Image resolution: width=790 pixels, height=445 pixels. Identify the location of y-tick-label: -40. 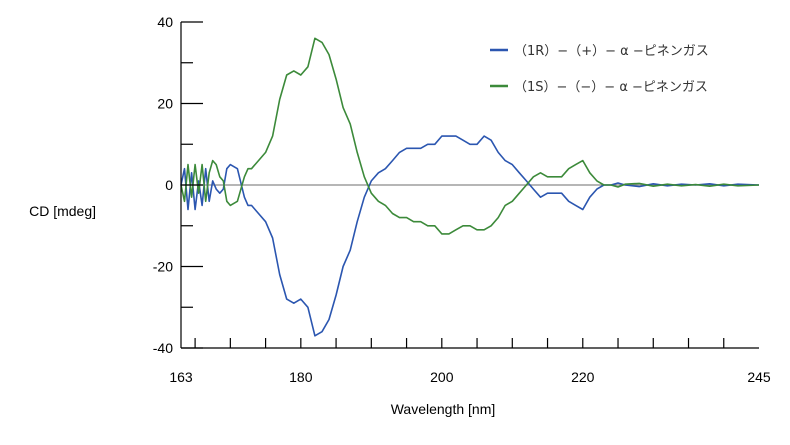
(163, 348).